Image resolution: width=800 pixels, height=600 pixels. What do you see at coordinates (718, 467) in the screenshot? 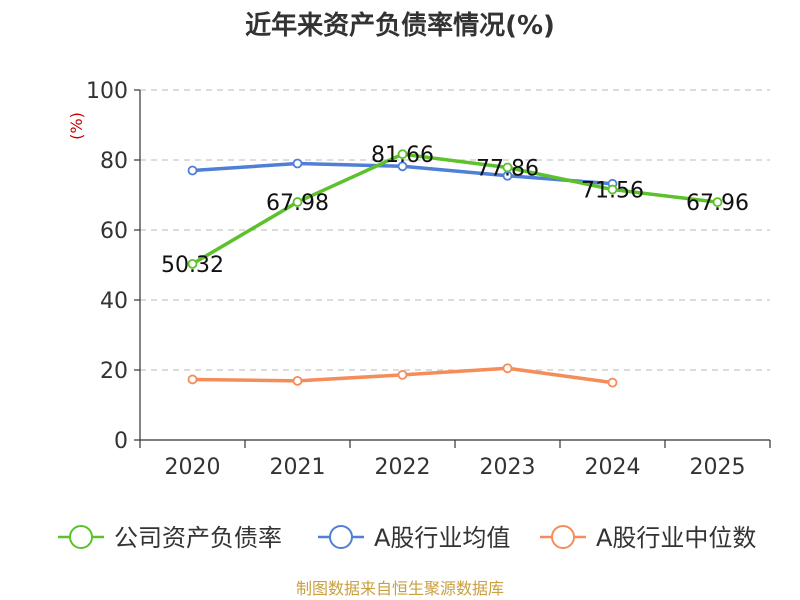
I see `x-tick-label-2025: 2025` at bounding box center [718, 467].